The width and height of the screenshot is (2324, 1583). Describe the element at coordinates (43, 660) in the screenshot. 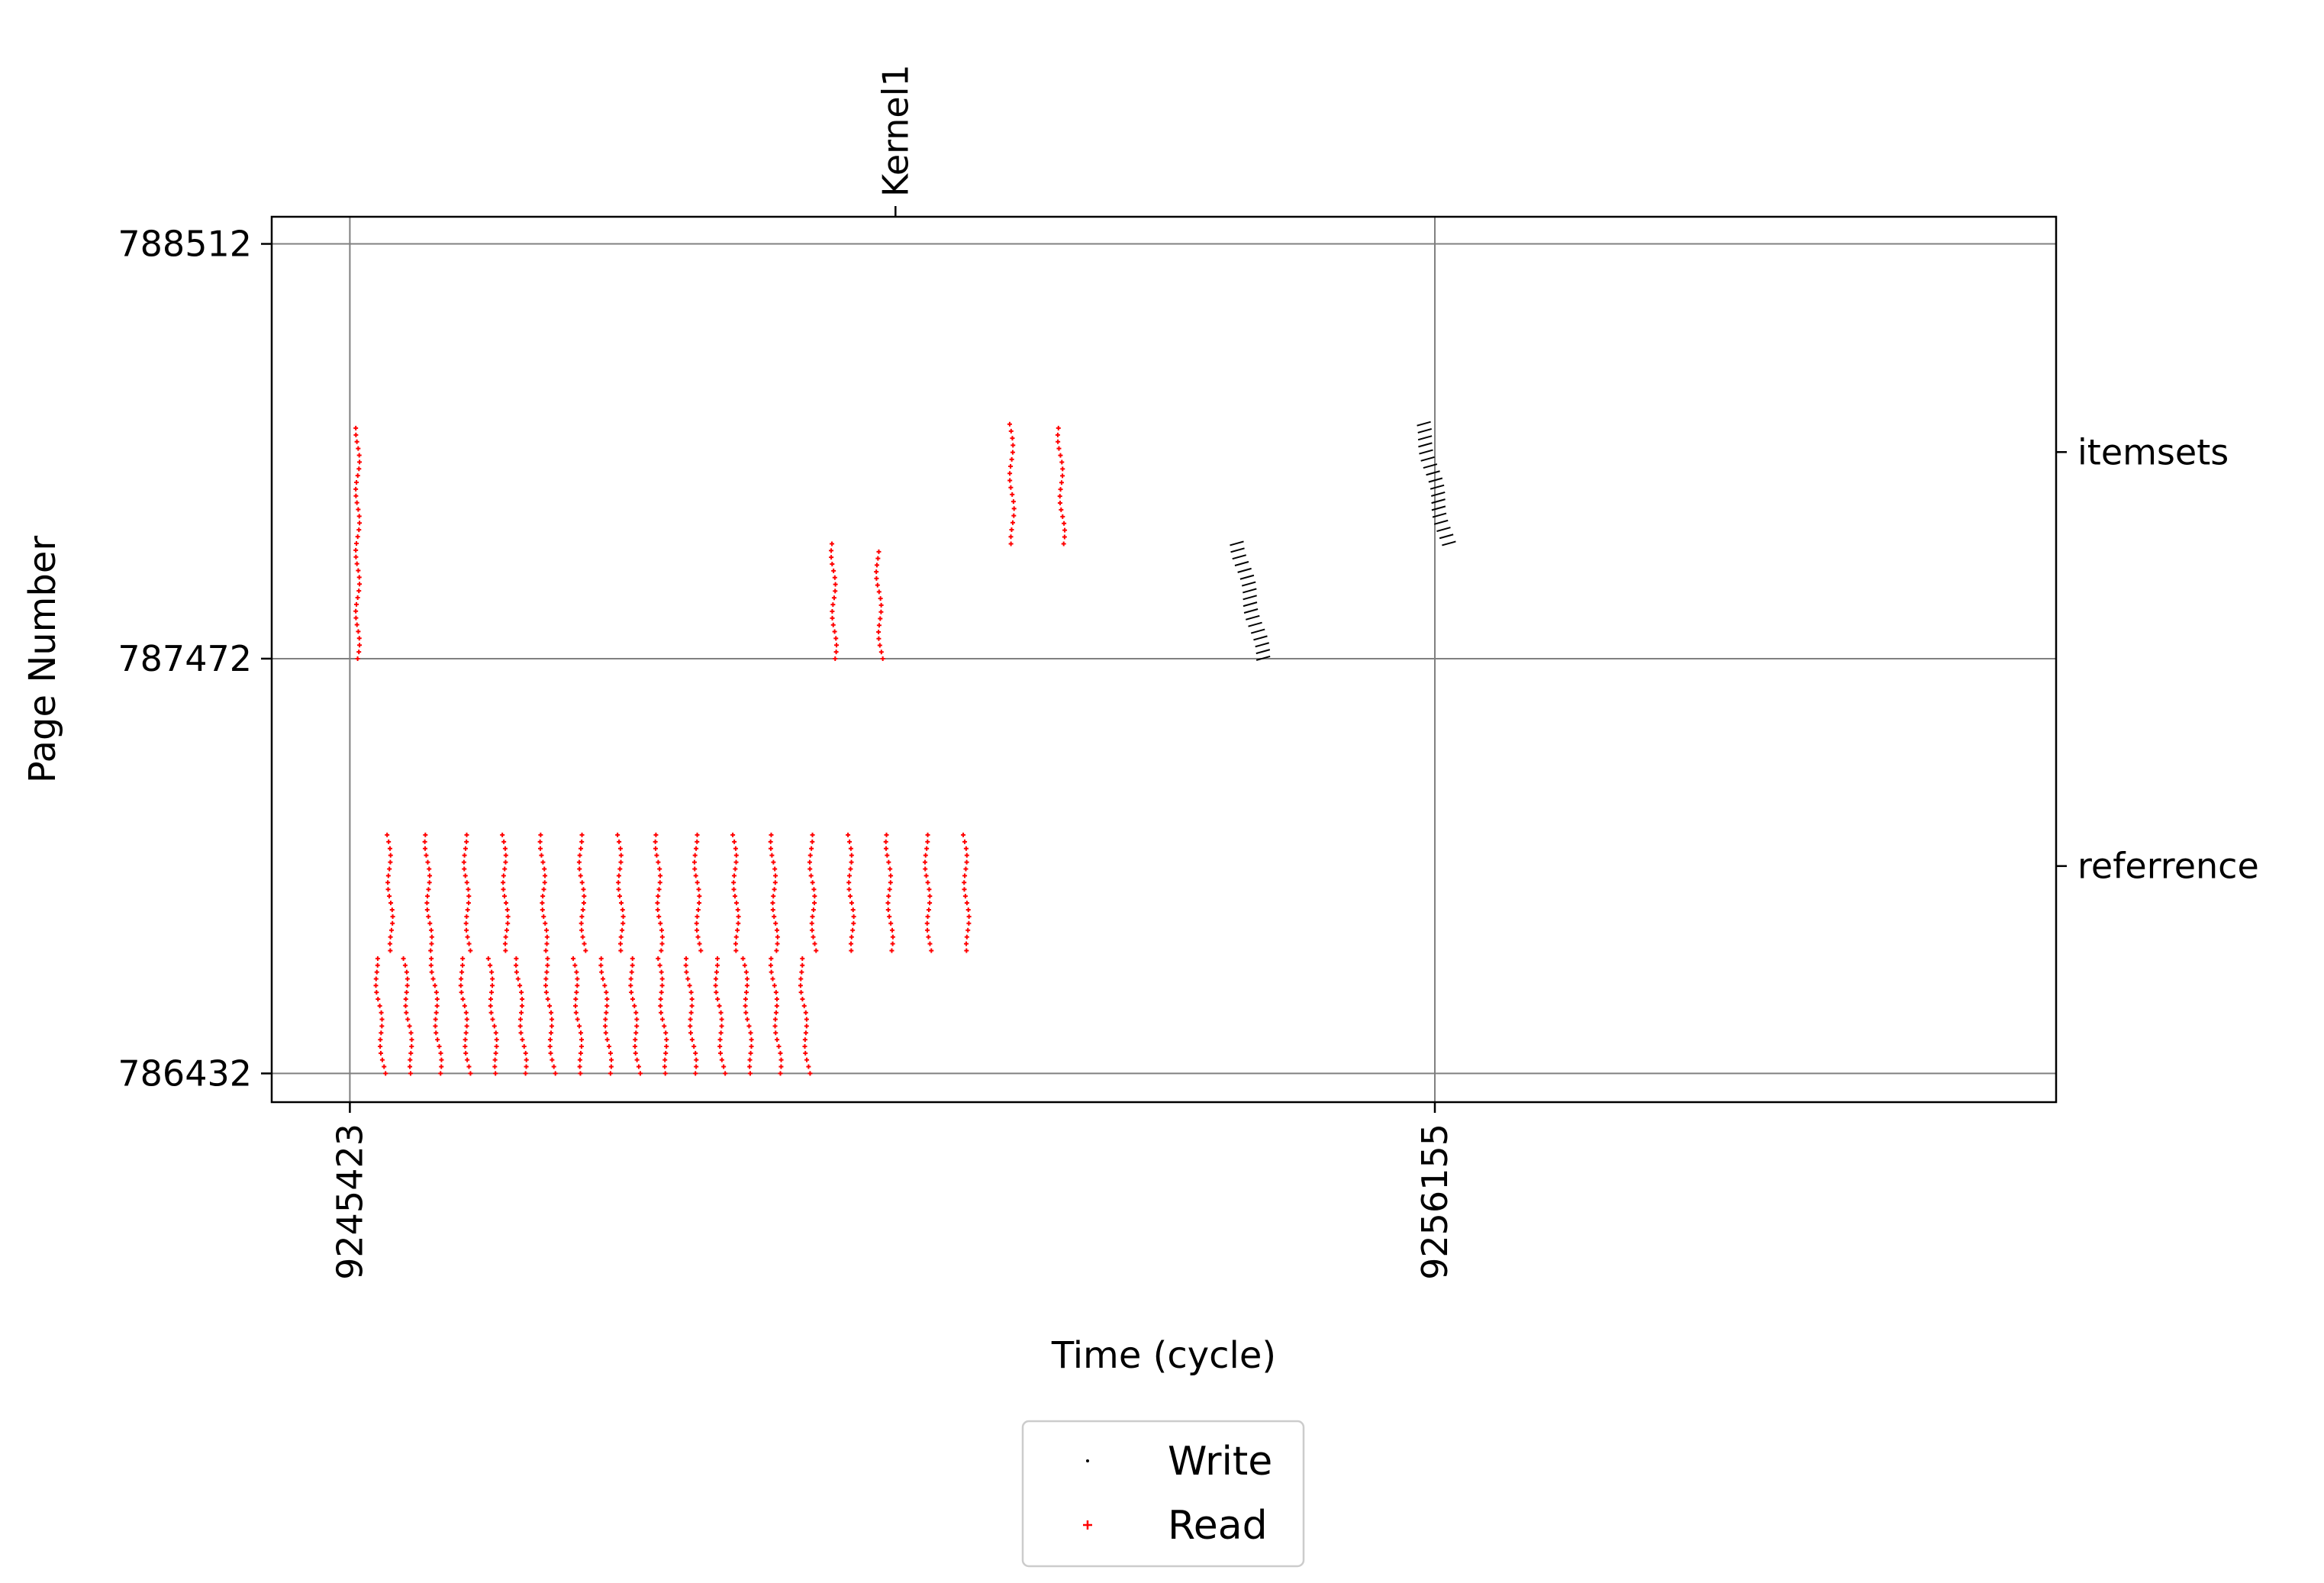

I see `y-axis-label: Page Number` at that location.